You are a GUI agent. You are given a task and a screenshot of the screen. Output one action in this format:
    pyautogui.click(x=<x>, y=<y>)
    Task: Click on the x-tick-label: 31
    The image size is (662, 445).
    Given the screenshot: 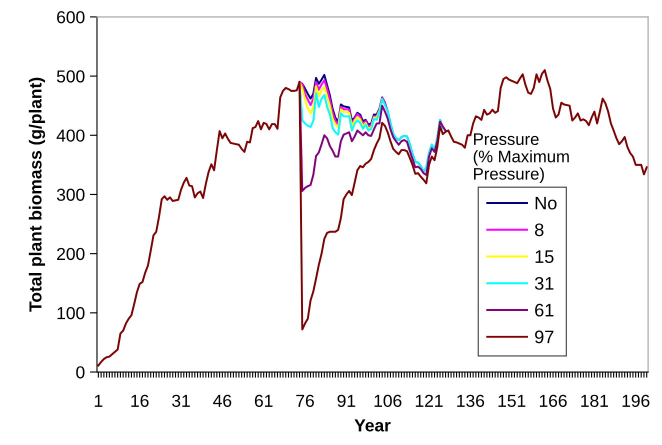 What is the action you would take?
    pyautogui.click(x=181, y=400)
    